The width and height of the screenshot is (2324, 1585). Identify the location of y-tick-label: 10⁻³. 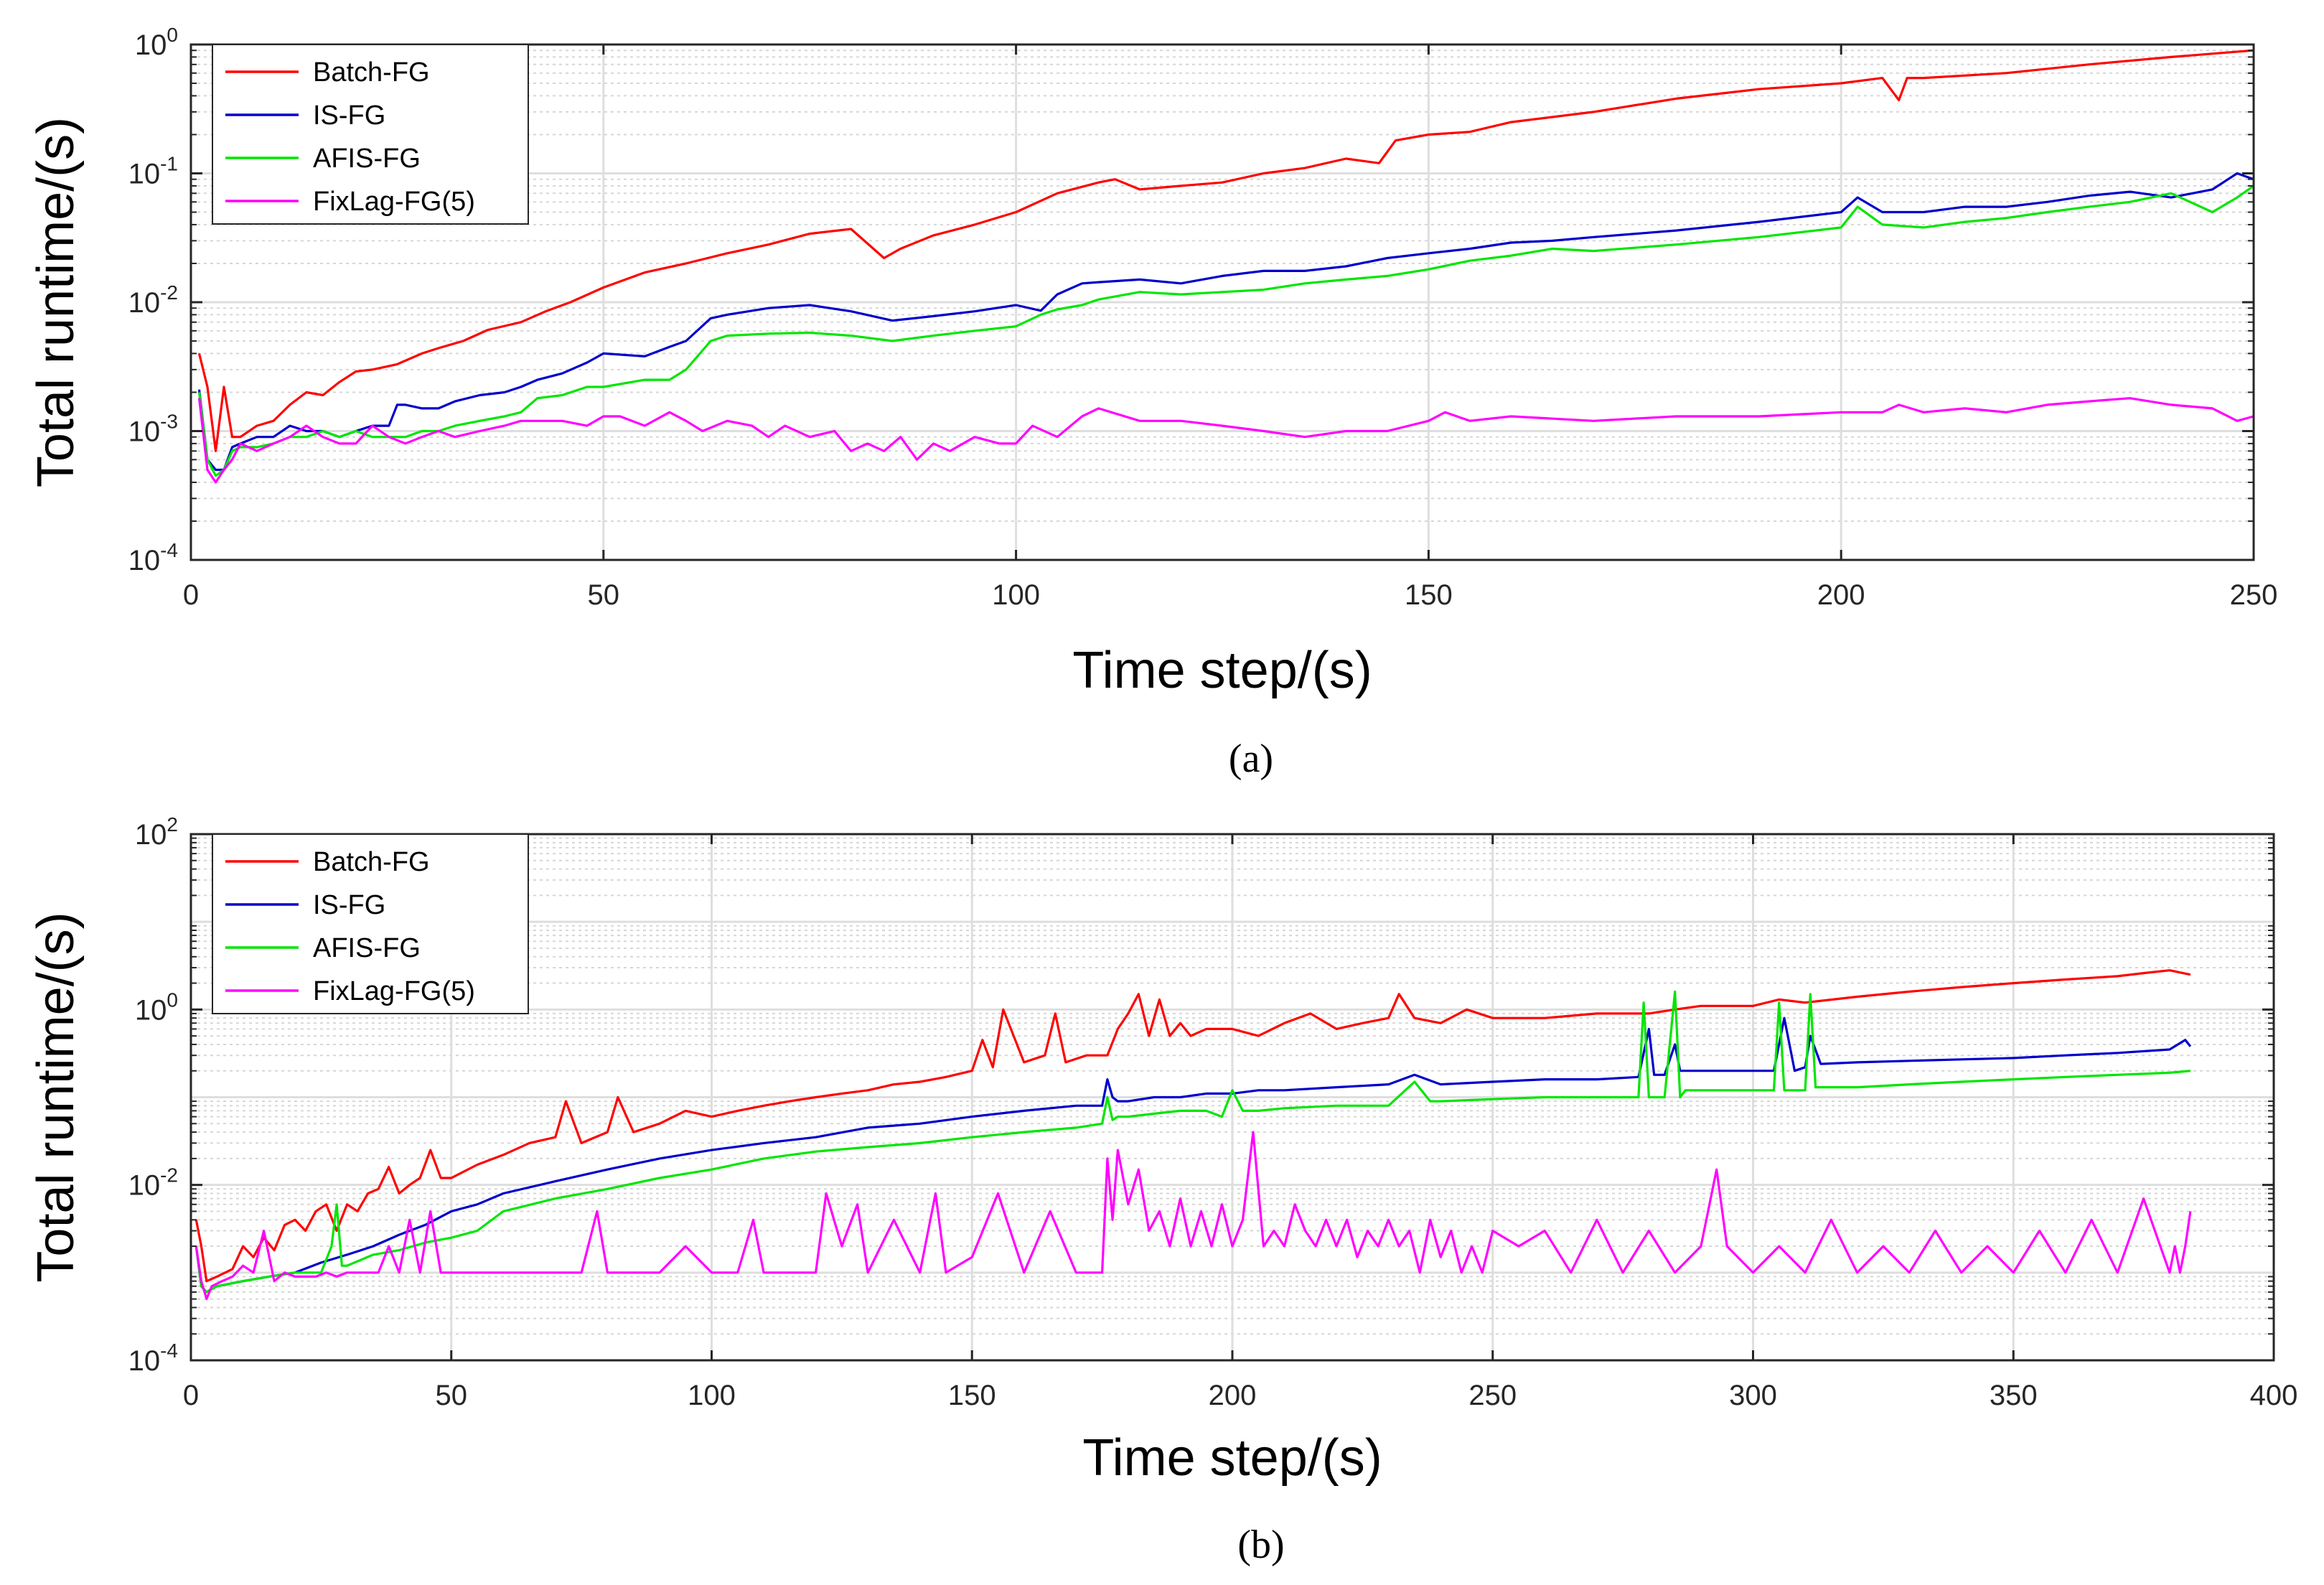
(153, 430).